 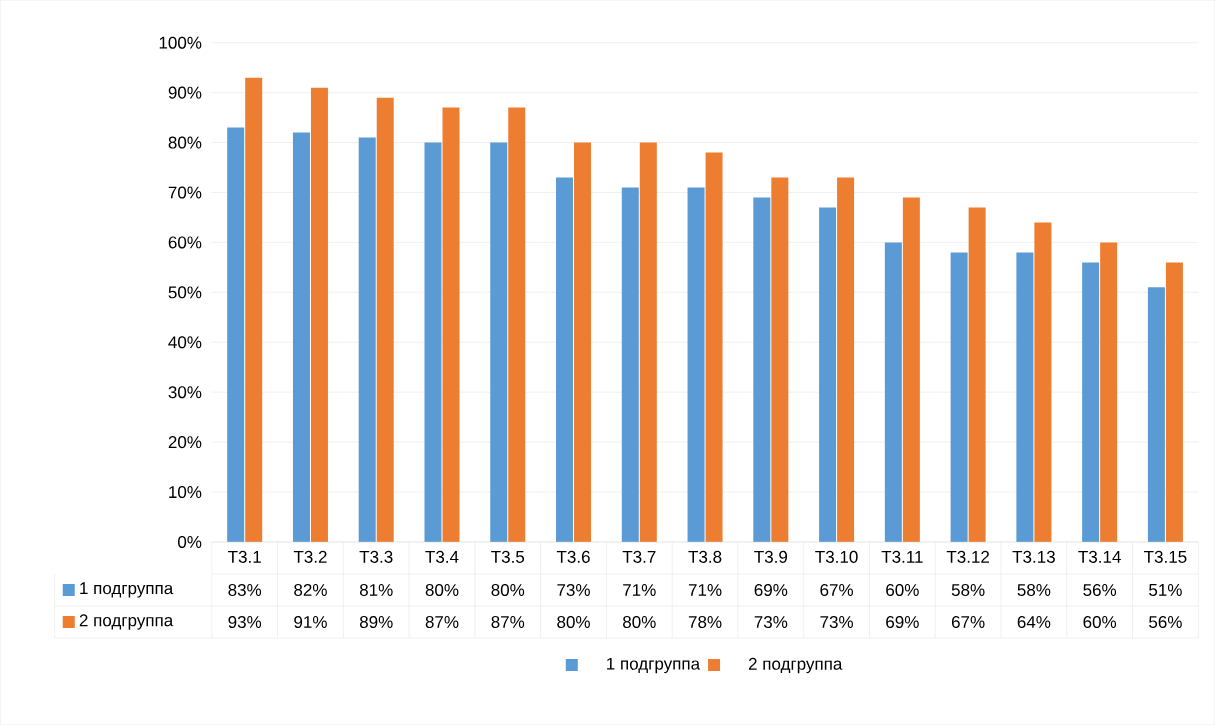 What do you see at coordinates (968, 556) in the screenshot?
I see `x-tick-label: T3.12` at bounding box center [968, 556].